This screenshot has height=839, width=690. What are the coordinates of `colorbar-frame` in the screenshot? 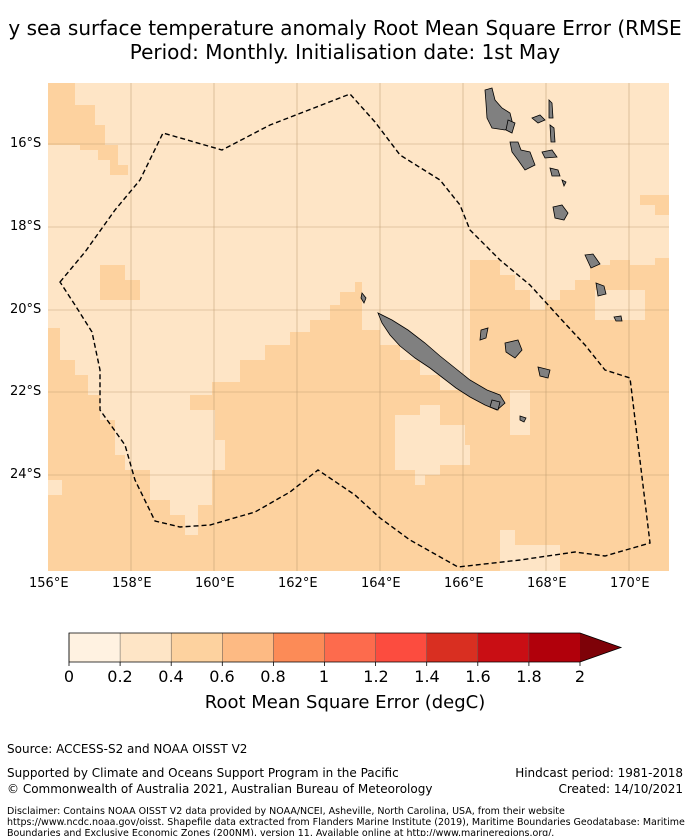 It's located at (345, 647).